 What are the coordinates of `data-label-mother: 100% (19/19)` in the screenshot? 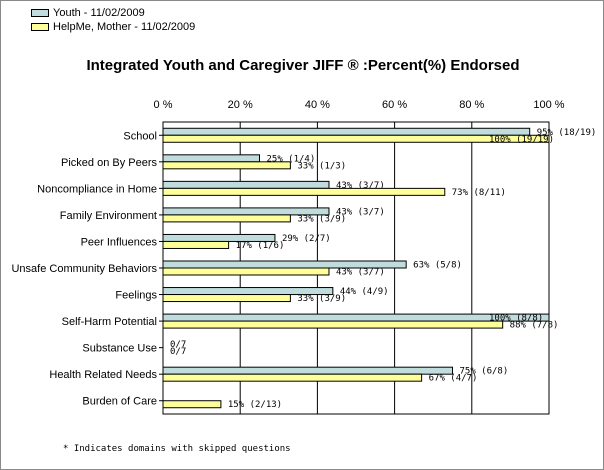 It's located at (521, 140).